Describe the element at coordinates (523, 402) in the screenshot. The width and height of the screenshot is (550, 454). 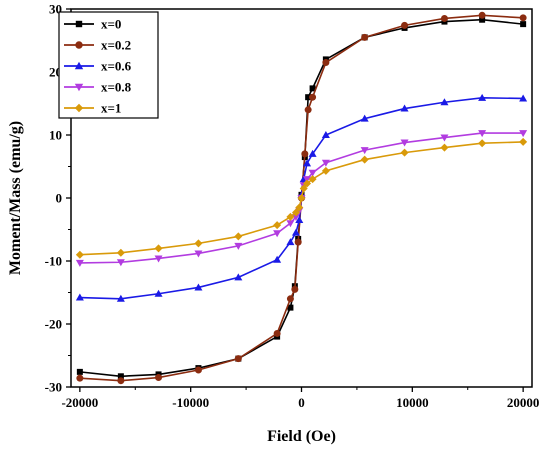
I see `x-tick-label: 20000` at that location.